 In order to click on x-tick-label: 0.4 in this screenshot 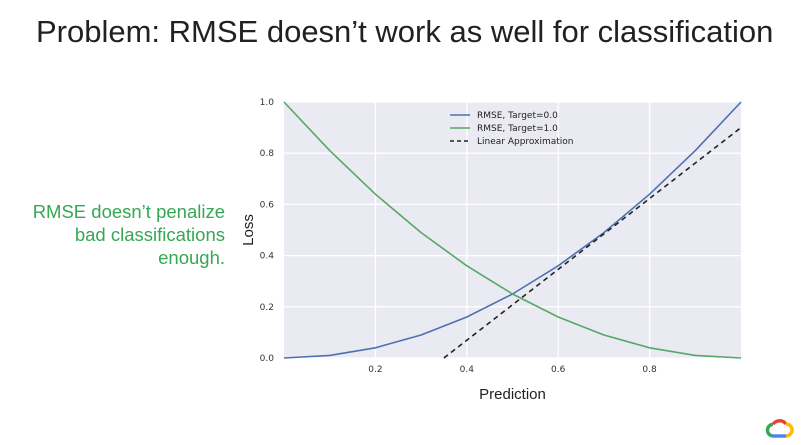, I will do `click(467, 370)`.